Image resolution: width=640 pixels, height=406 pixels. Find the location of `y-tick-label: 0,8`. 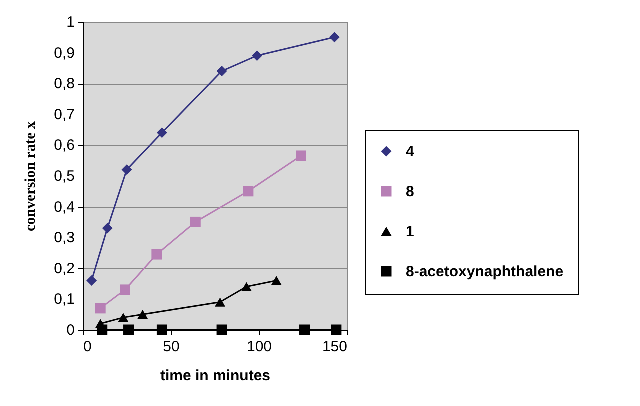

y-tick-label: 0,8 is located at coordinates (64, 84).